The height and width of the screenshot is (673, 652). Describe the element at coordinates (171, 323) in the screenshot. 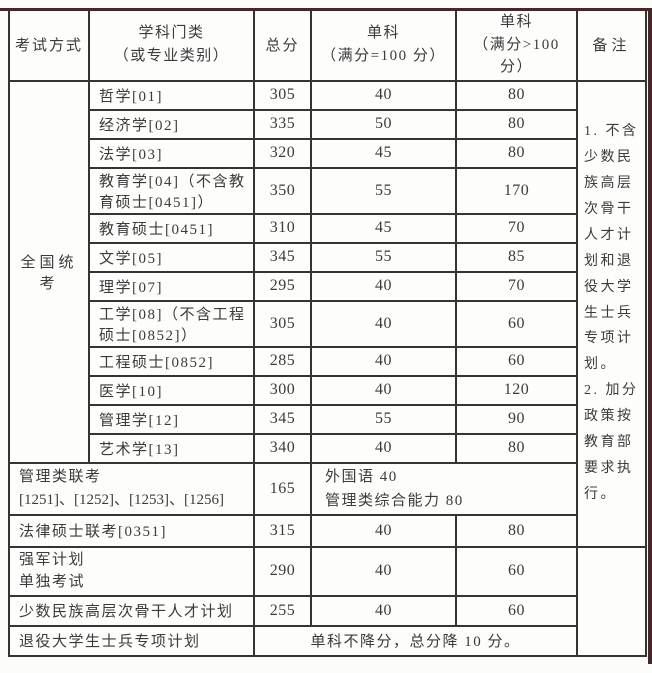

I see `subject-cell: 工学[08]（不含工程硕士[0852]）` at that location.